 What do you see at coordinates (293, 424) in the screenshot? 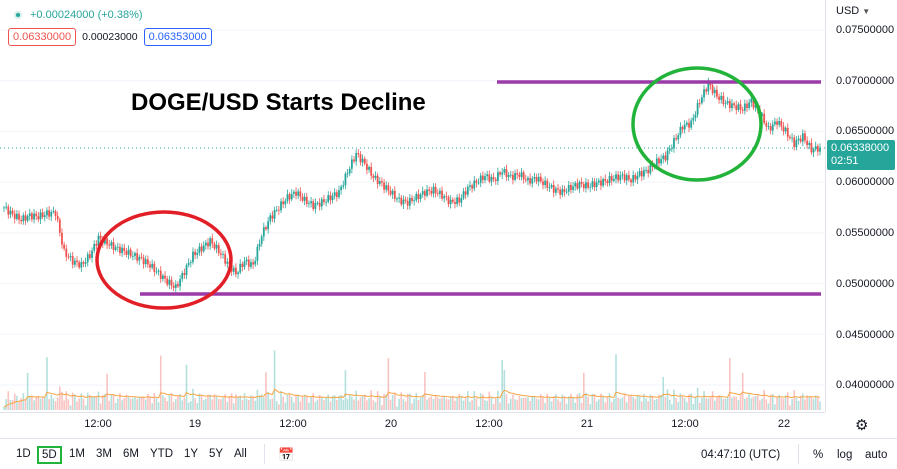
I see `x-tick-label: 12:00` at bounding box center [293, 424].